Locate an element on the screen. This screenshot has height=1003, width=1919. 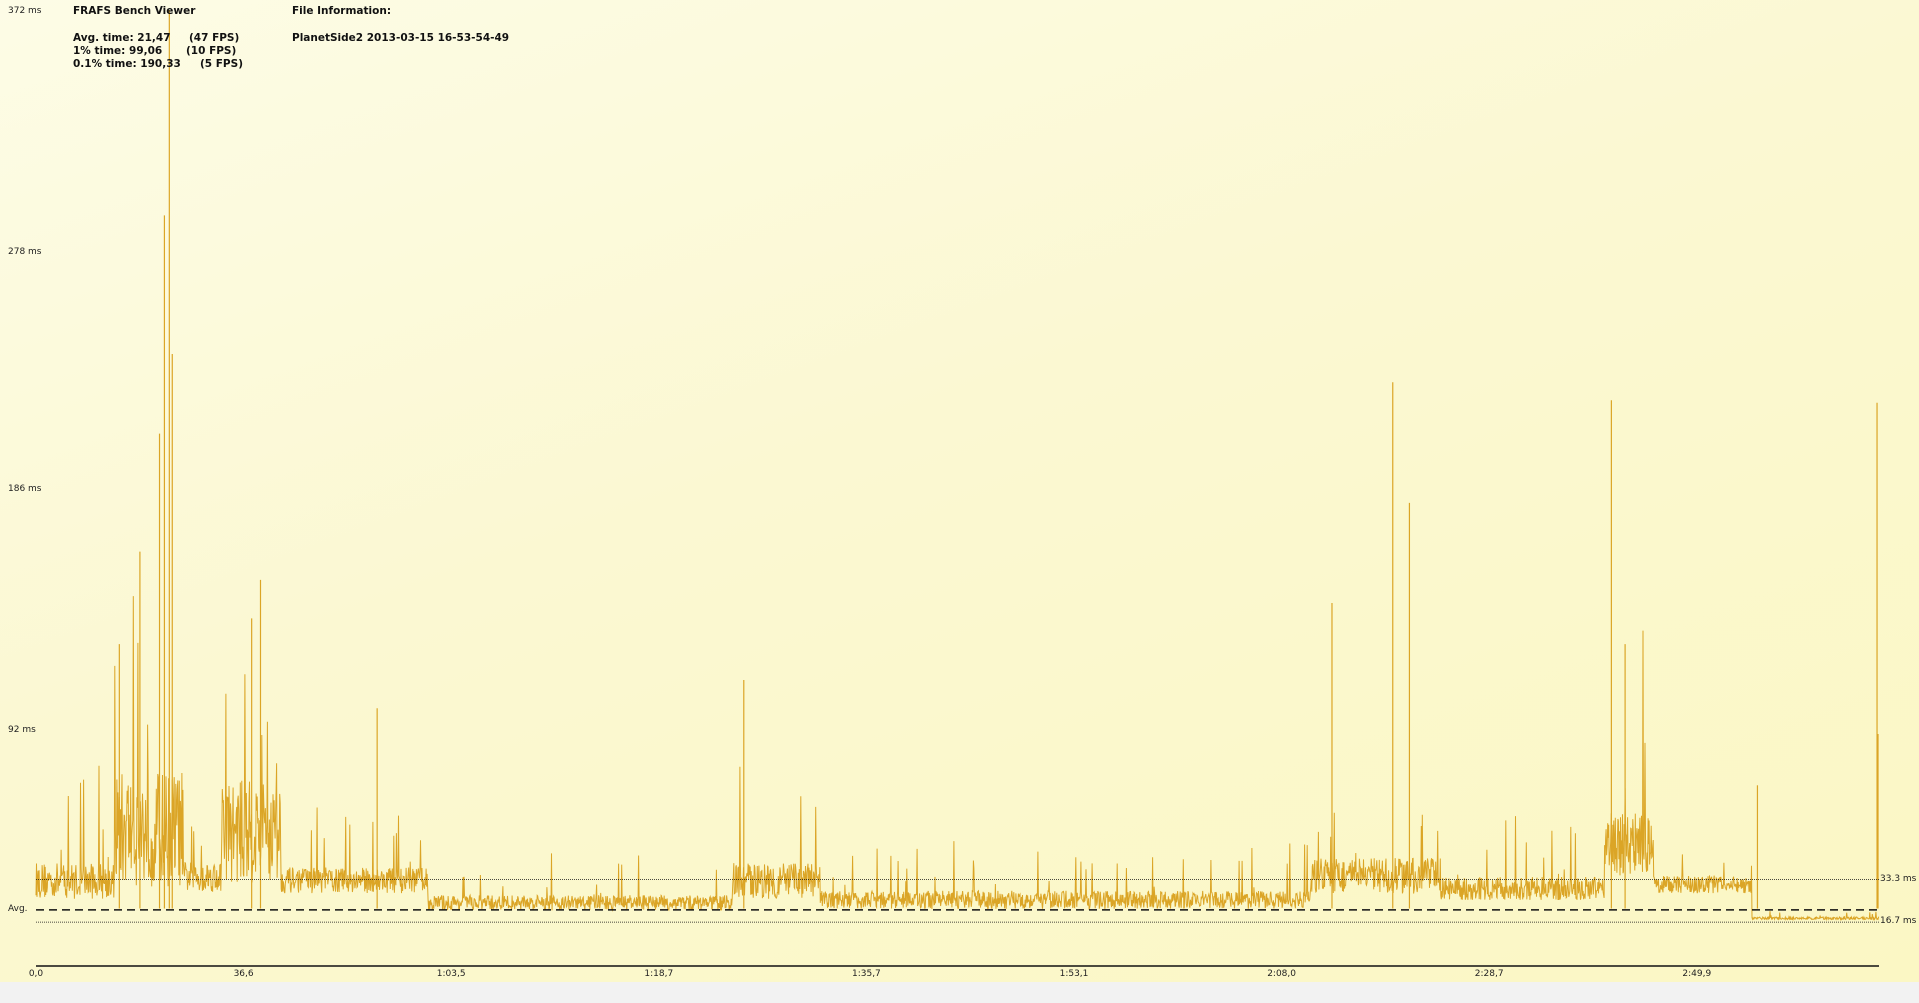
x-tick-label: 2:49,9 is located at coordinates (1697, 974).